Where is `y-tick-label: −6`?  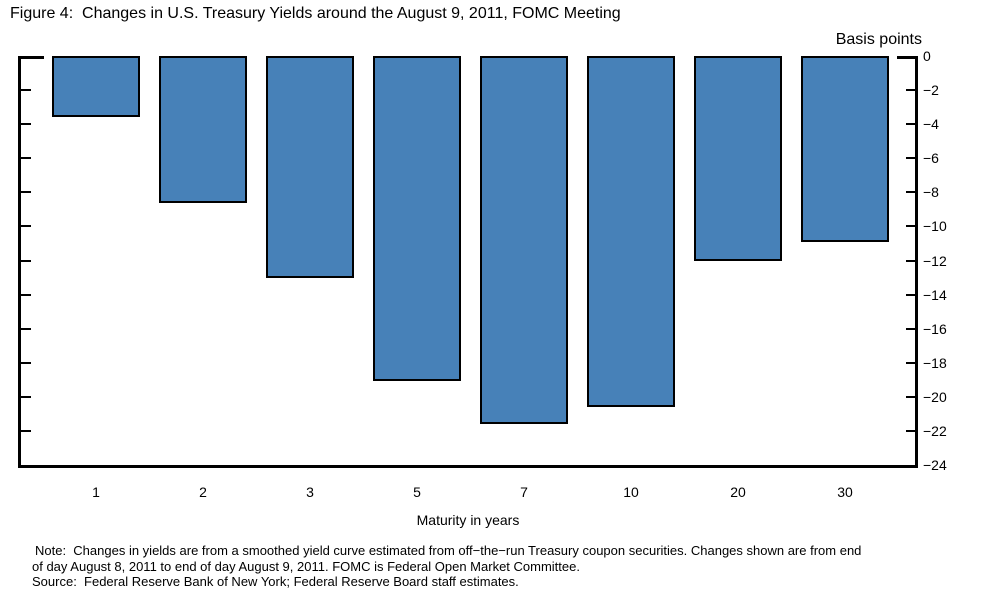
y-tick-label: −6 is located at coordinates (931, 158).